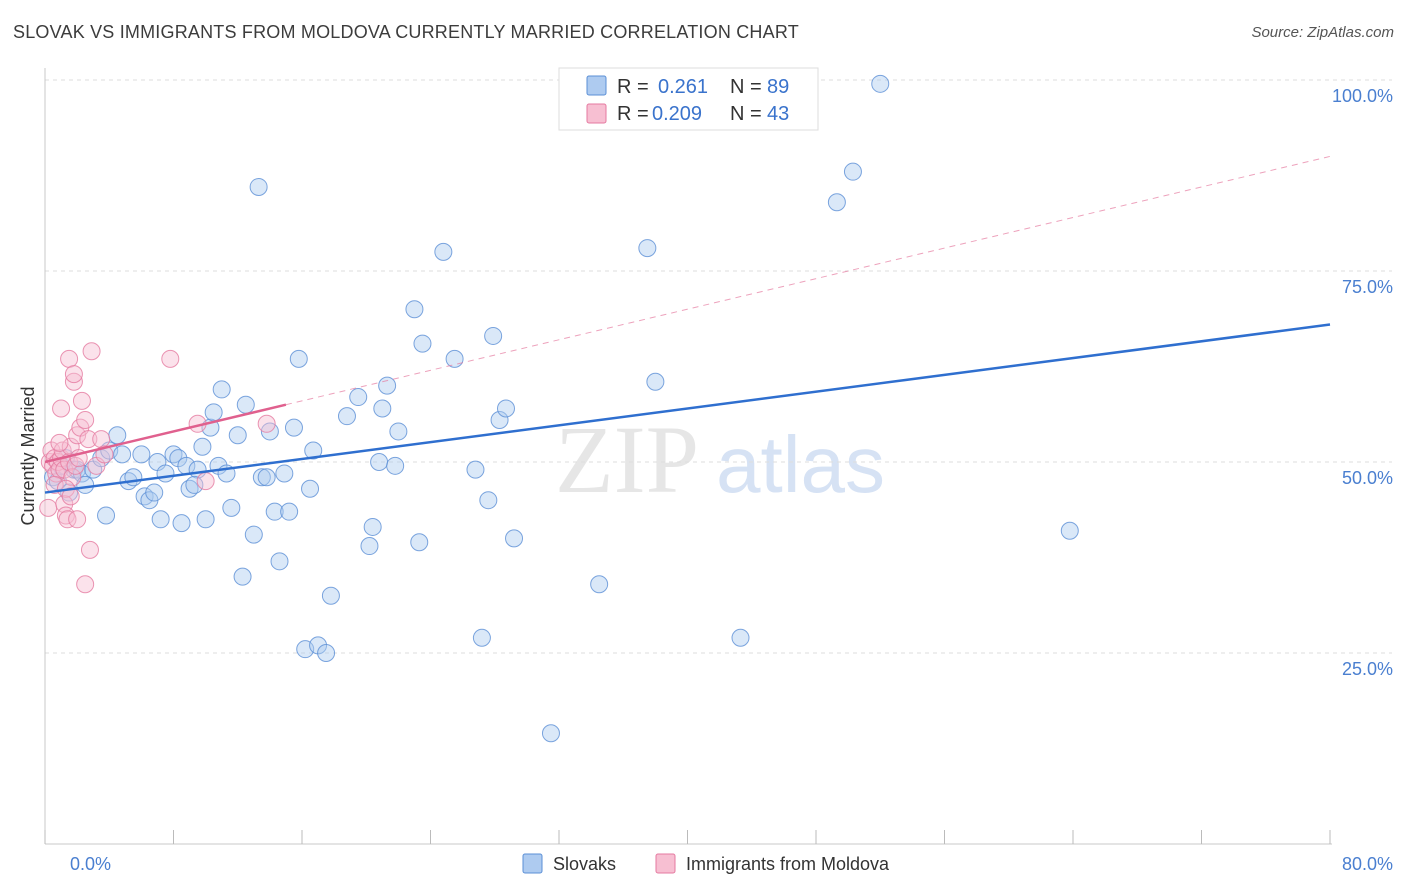 Image resolution: width=1406 pixels, height=892 pixels. I want to click on y-tick-label: 50.0%, so click(1367, 478).